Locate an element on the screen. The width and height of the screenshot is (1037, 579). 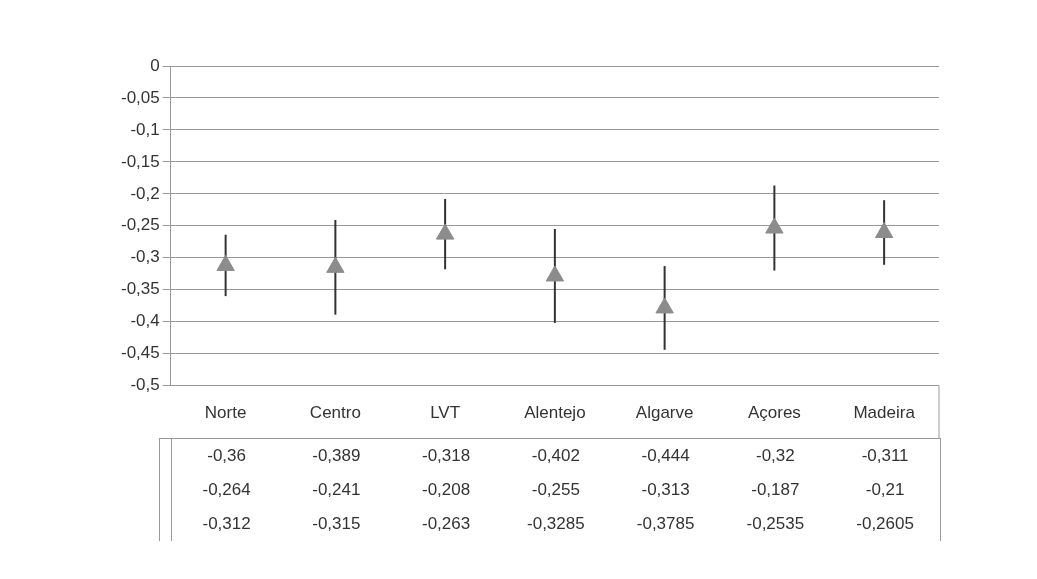
text: -0,264 is located at coordinates (226, 490).